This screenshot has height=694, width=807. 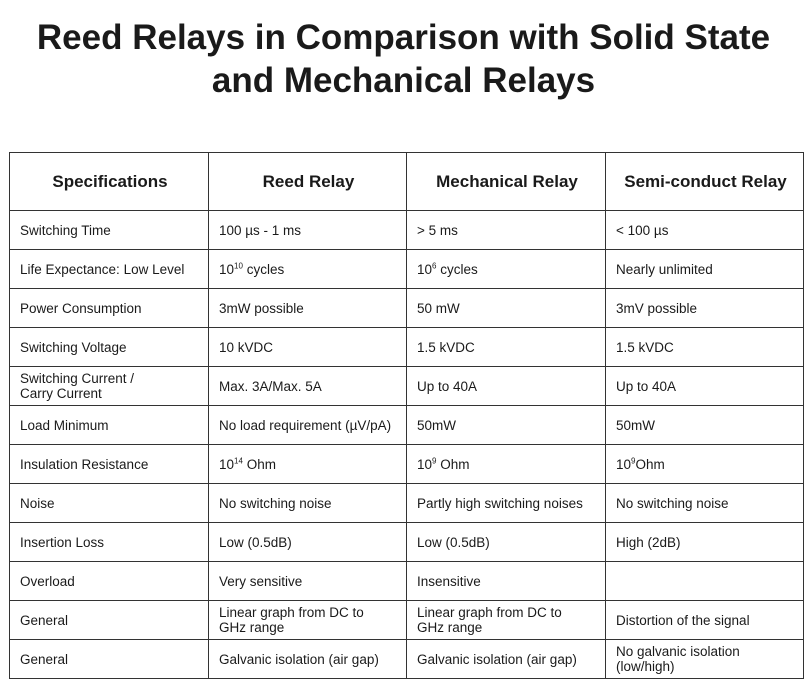 What do you see at coordinates (307, 542) in the screenshot?
I see `reed-cell: Low (0.5dB)` at bounding box center [307, 542].